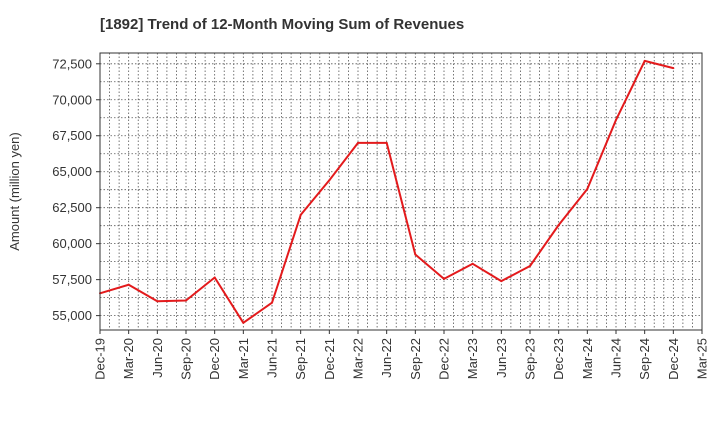 The image size is (720, 440). What do you see at coordinates (558, 359) in the screenshot?
I see `x-tick-label: Dec-23` at bounding box center [558, 359].